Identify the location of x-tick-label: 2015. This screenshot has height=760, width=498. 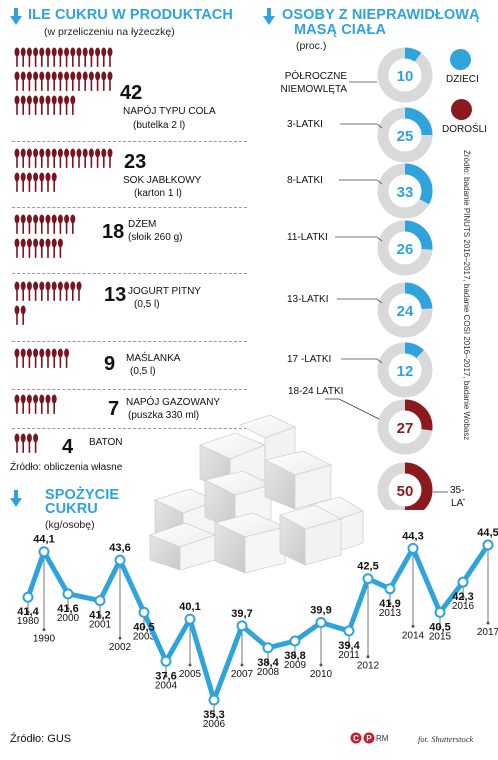
(440, 636).